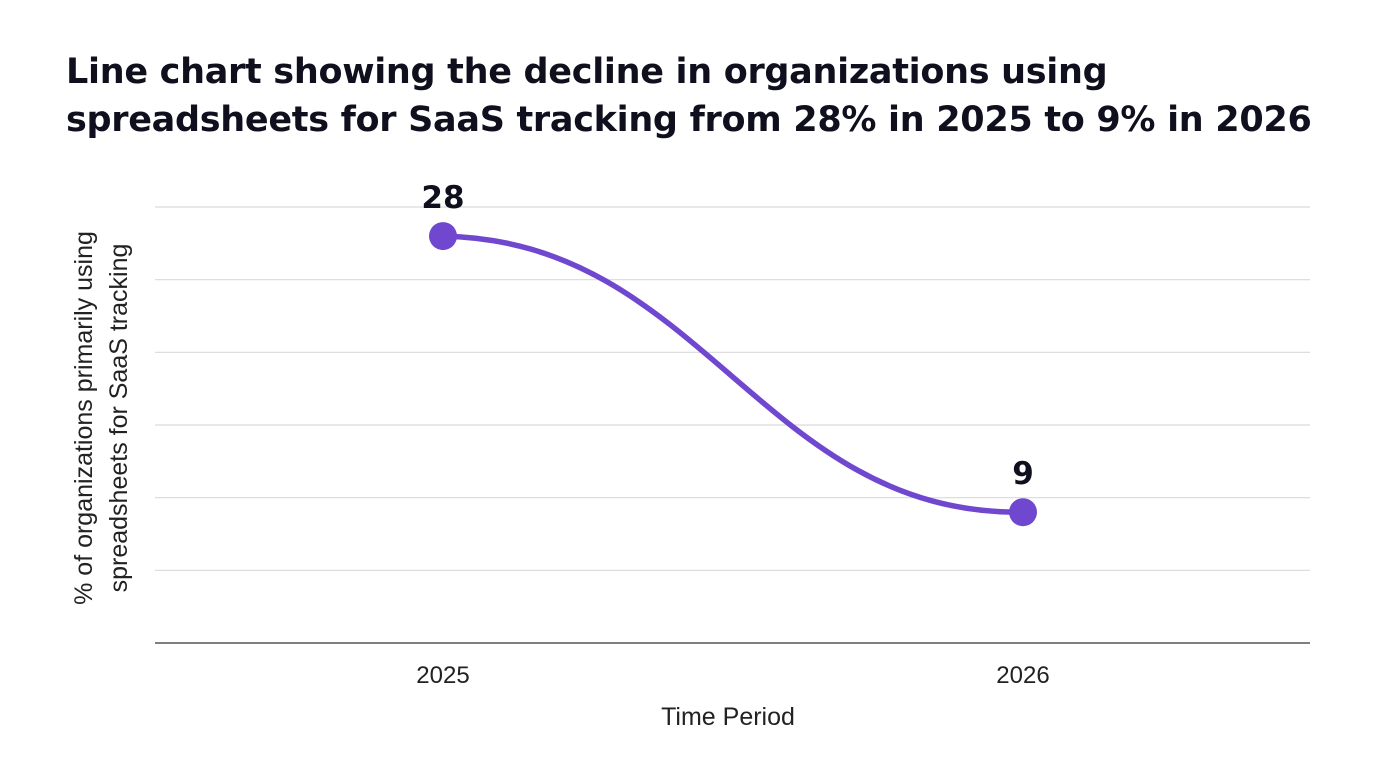  What do you see at coordinates (84, 418) in the screenshot?
I see `y-axis-title-line-1: % of organizations primarily using` at bounding box center [84, 418].